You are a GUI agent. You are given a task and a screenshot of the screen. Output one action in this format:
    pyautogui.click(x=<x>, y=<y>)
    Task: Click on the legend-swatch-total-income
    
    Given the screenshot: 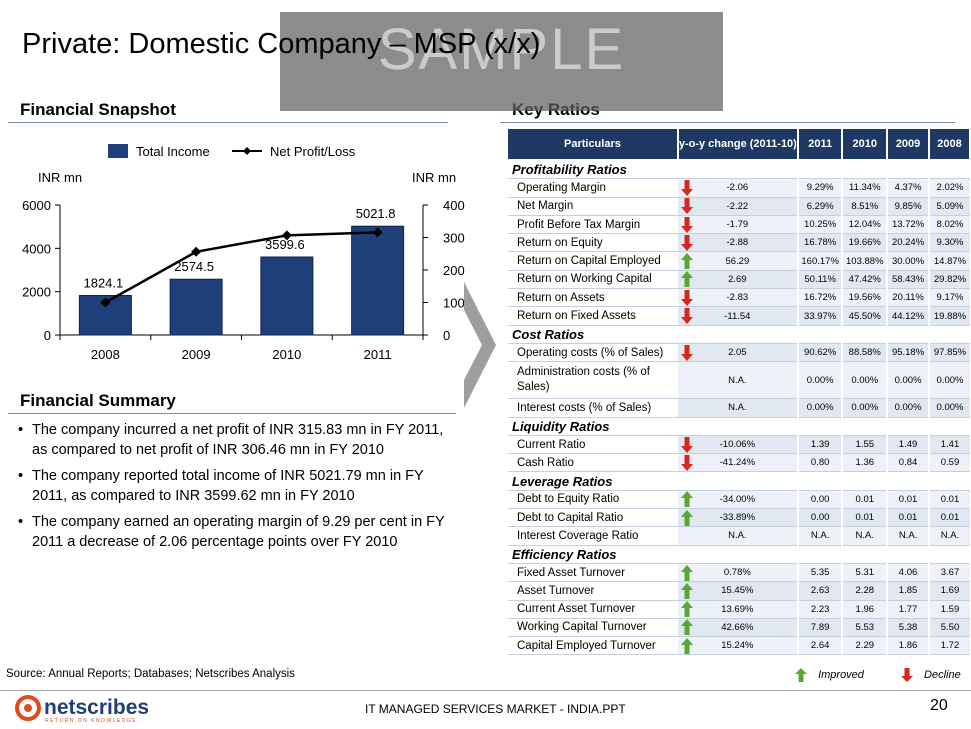 What is the action you would take?
    pyautogui.click(x=118, y=151)
    